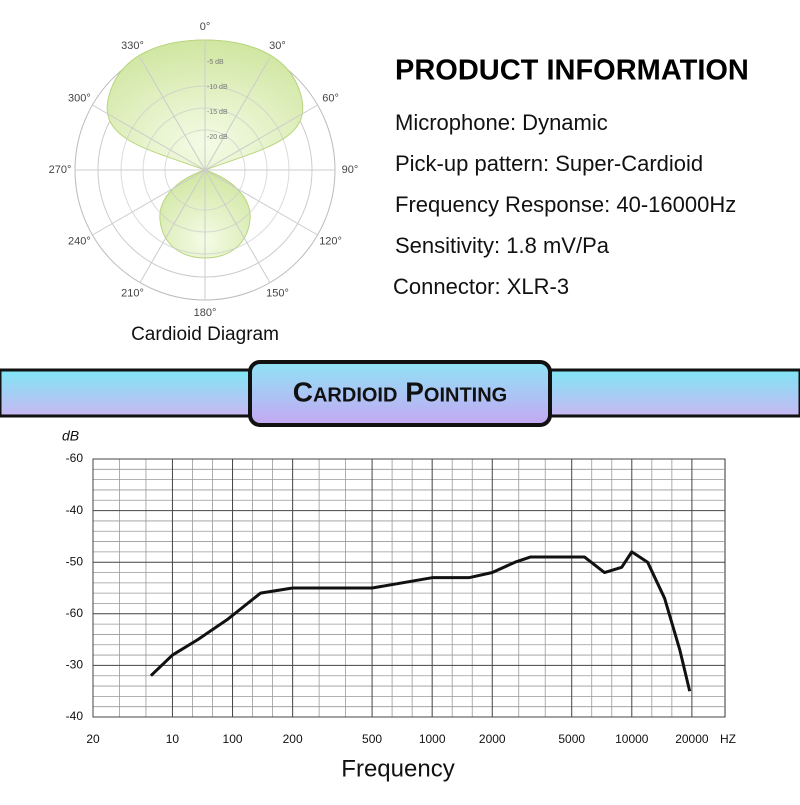 This screenshot has width=800, height=805. Describe the element at coordinates (217, 137) in the screenshot. I see `ring-label: -20 dB` at that location.